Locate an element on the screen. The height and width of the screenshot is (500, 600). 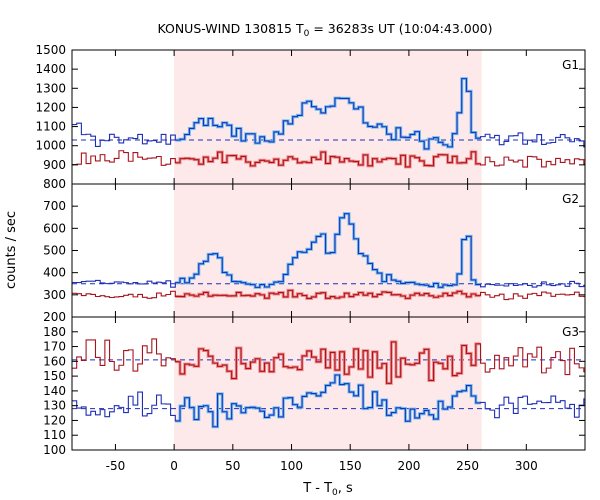
y-tick-label: 100 is located at coordinates (54, 450).